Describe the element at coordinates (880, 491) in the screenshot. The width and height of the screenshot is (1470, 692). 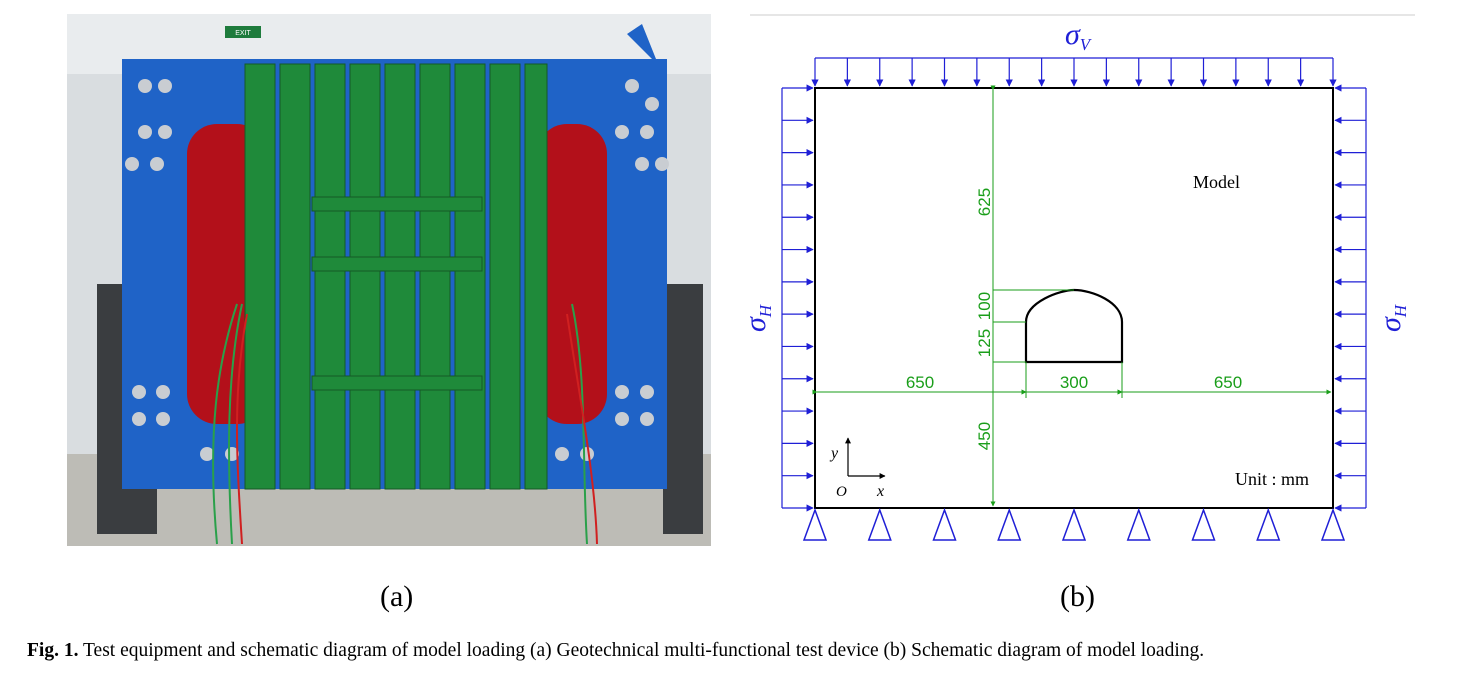
I see `axis-x-label: x` at that location.